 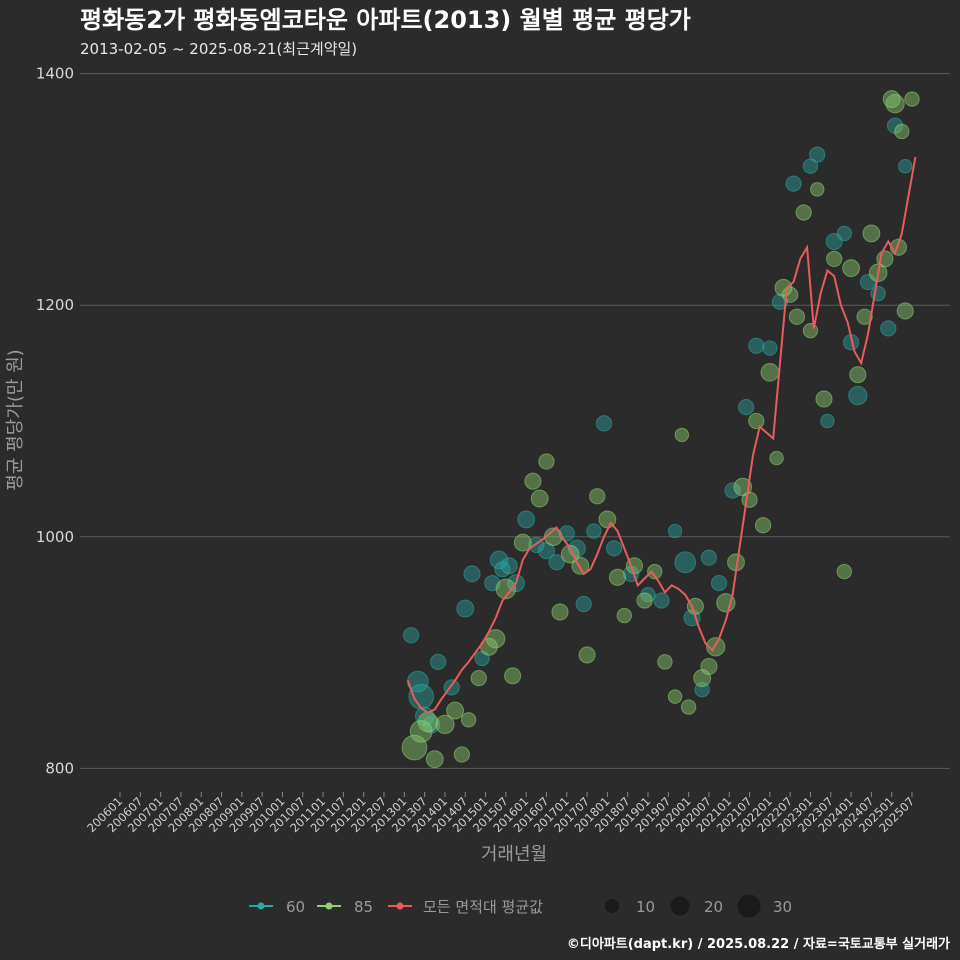 I want to click on legend-size-30: 30, so click(x=764, y=906).